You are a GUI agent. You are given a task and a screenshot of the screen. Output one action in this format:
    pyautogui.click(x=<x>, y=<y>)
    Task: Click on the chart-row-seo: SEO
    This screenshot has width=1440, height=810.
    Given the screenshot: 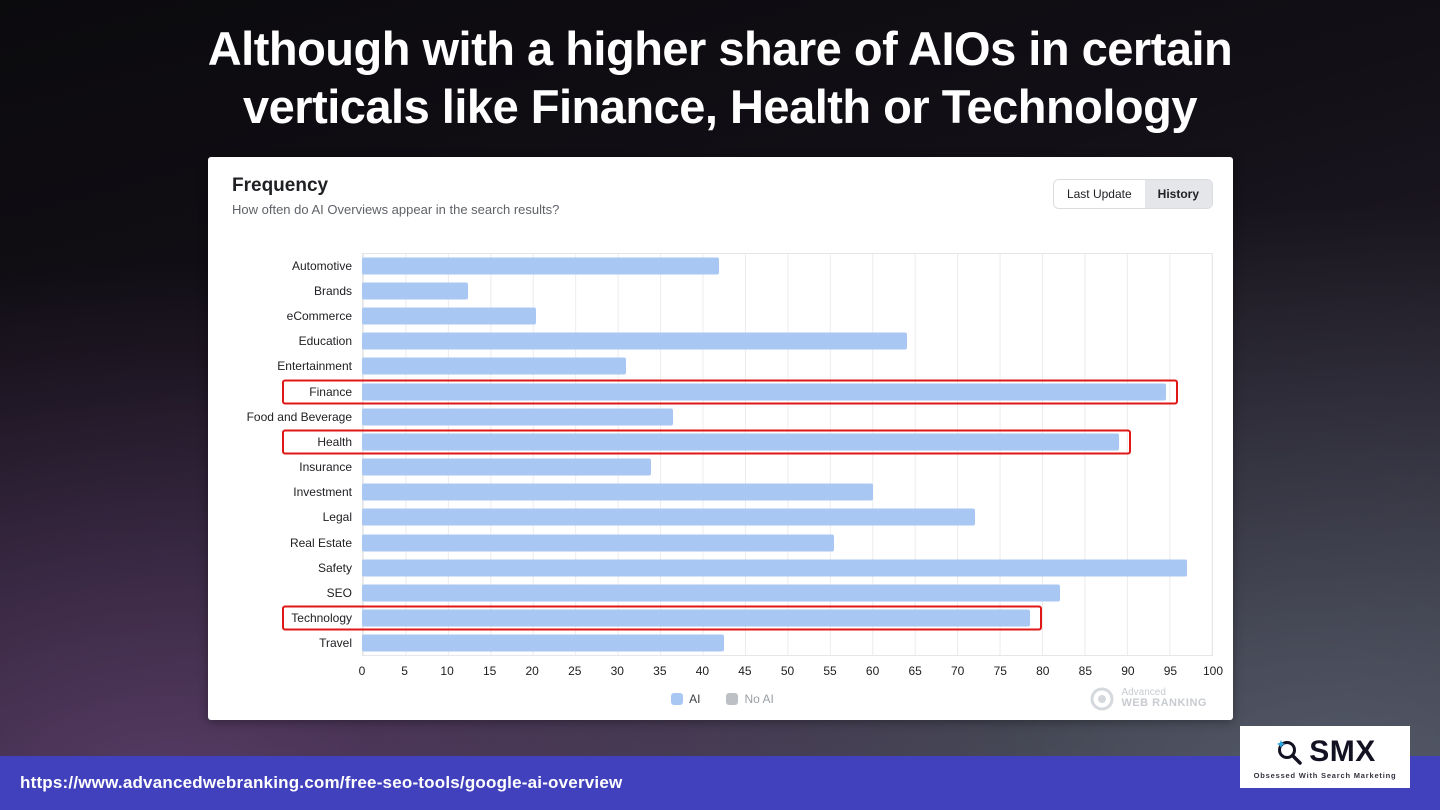 What is the action you would take?
    pyautogui.click(x=722, y=592)
    